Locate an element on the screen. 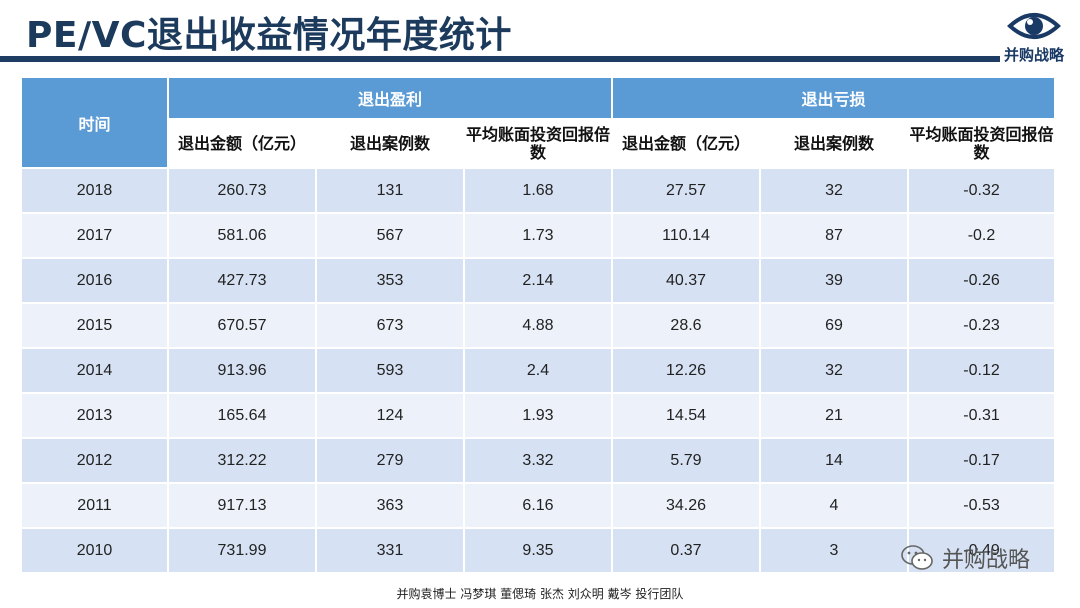 The image size is (1080, 608). cell-profit-amount: 165.64 is located at coordinates (242, 415).